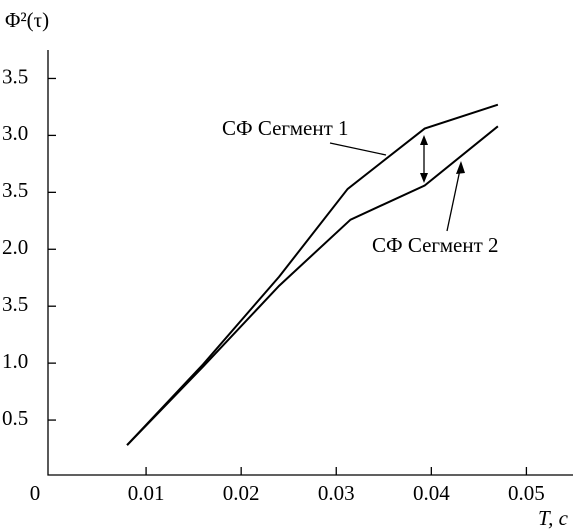  I want to click on y-tick-label: 1.0, so click(15, 361).